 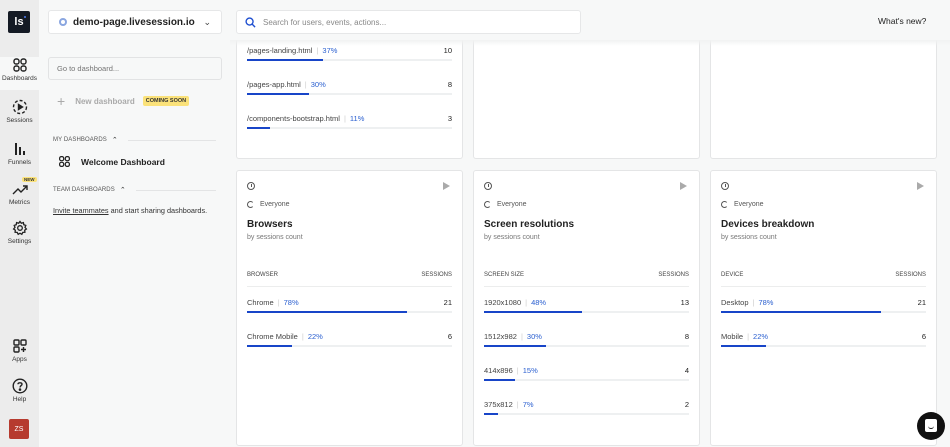 What do you see at coordinates (293, 118) in the screenshot?
I see `row-label: /components-bootstrap.html` at bounding box center [293, 118].